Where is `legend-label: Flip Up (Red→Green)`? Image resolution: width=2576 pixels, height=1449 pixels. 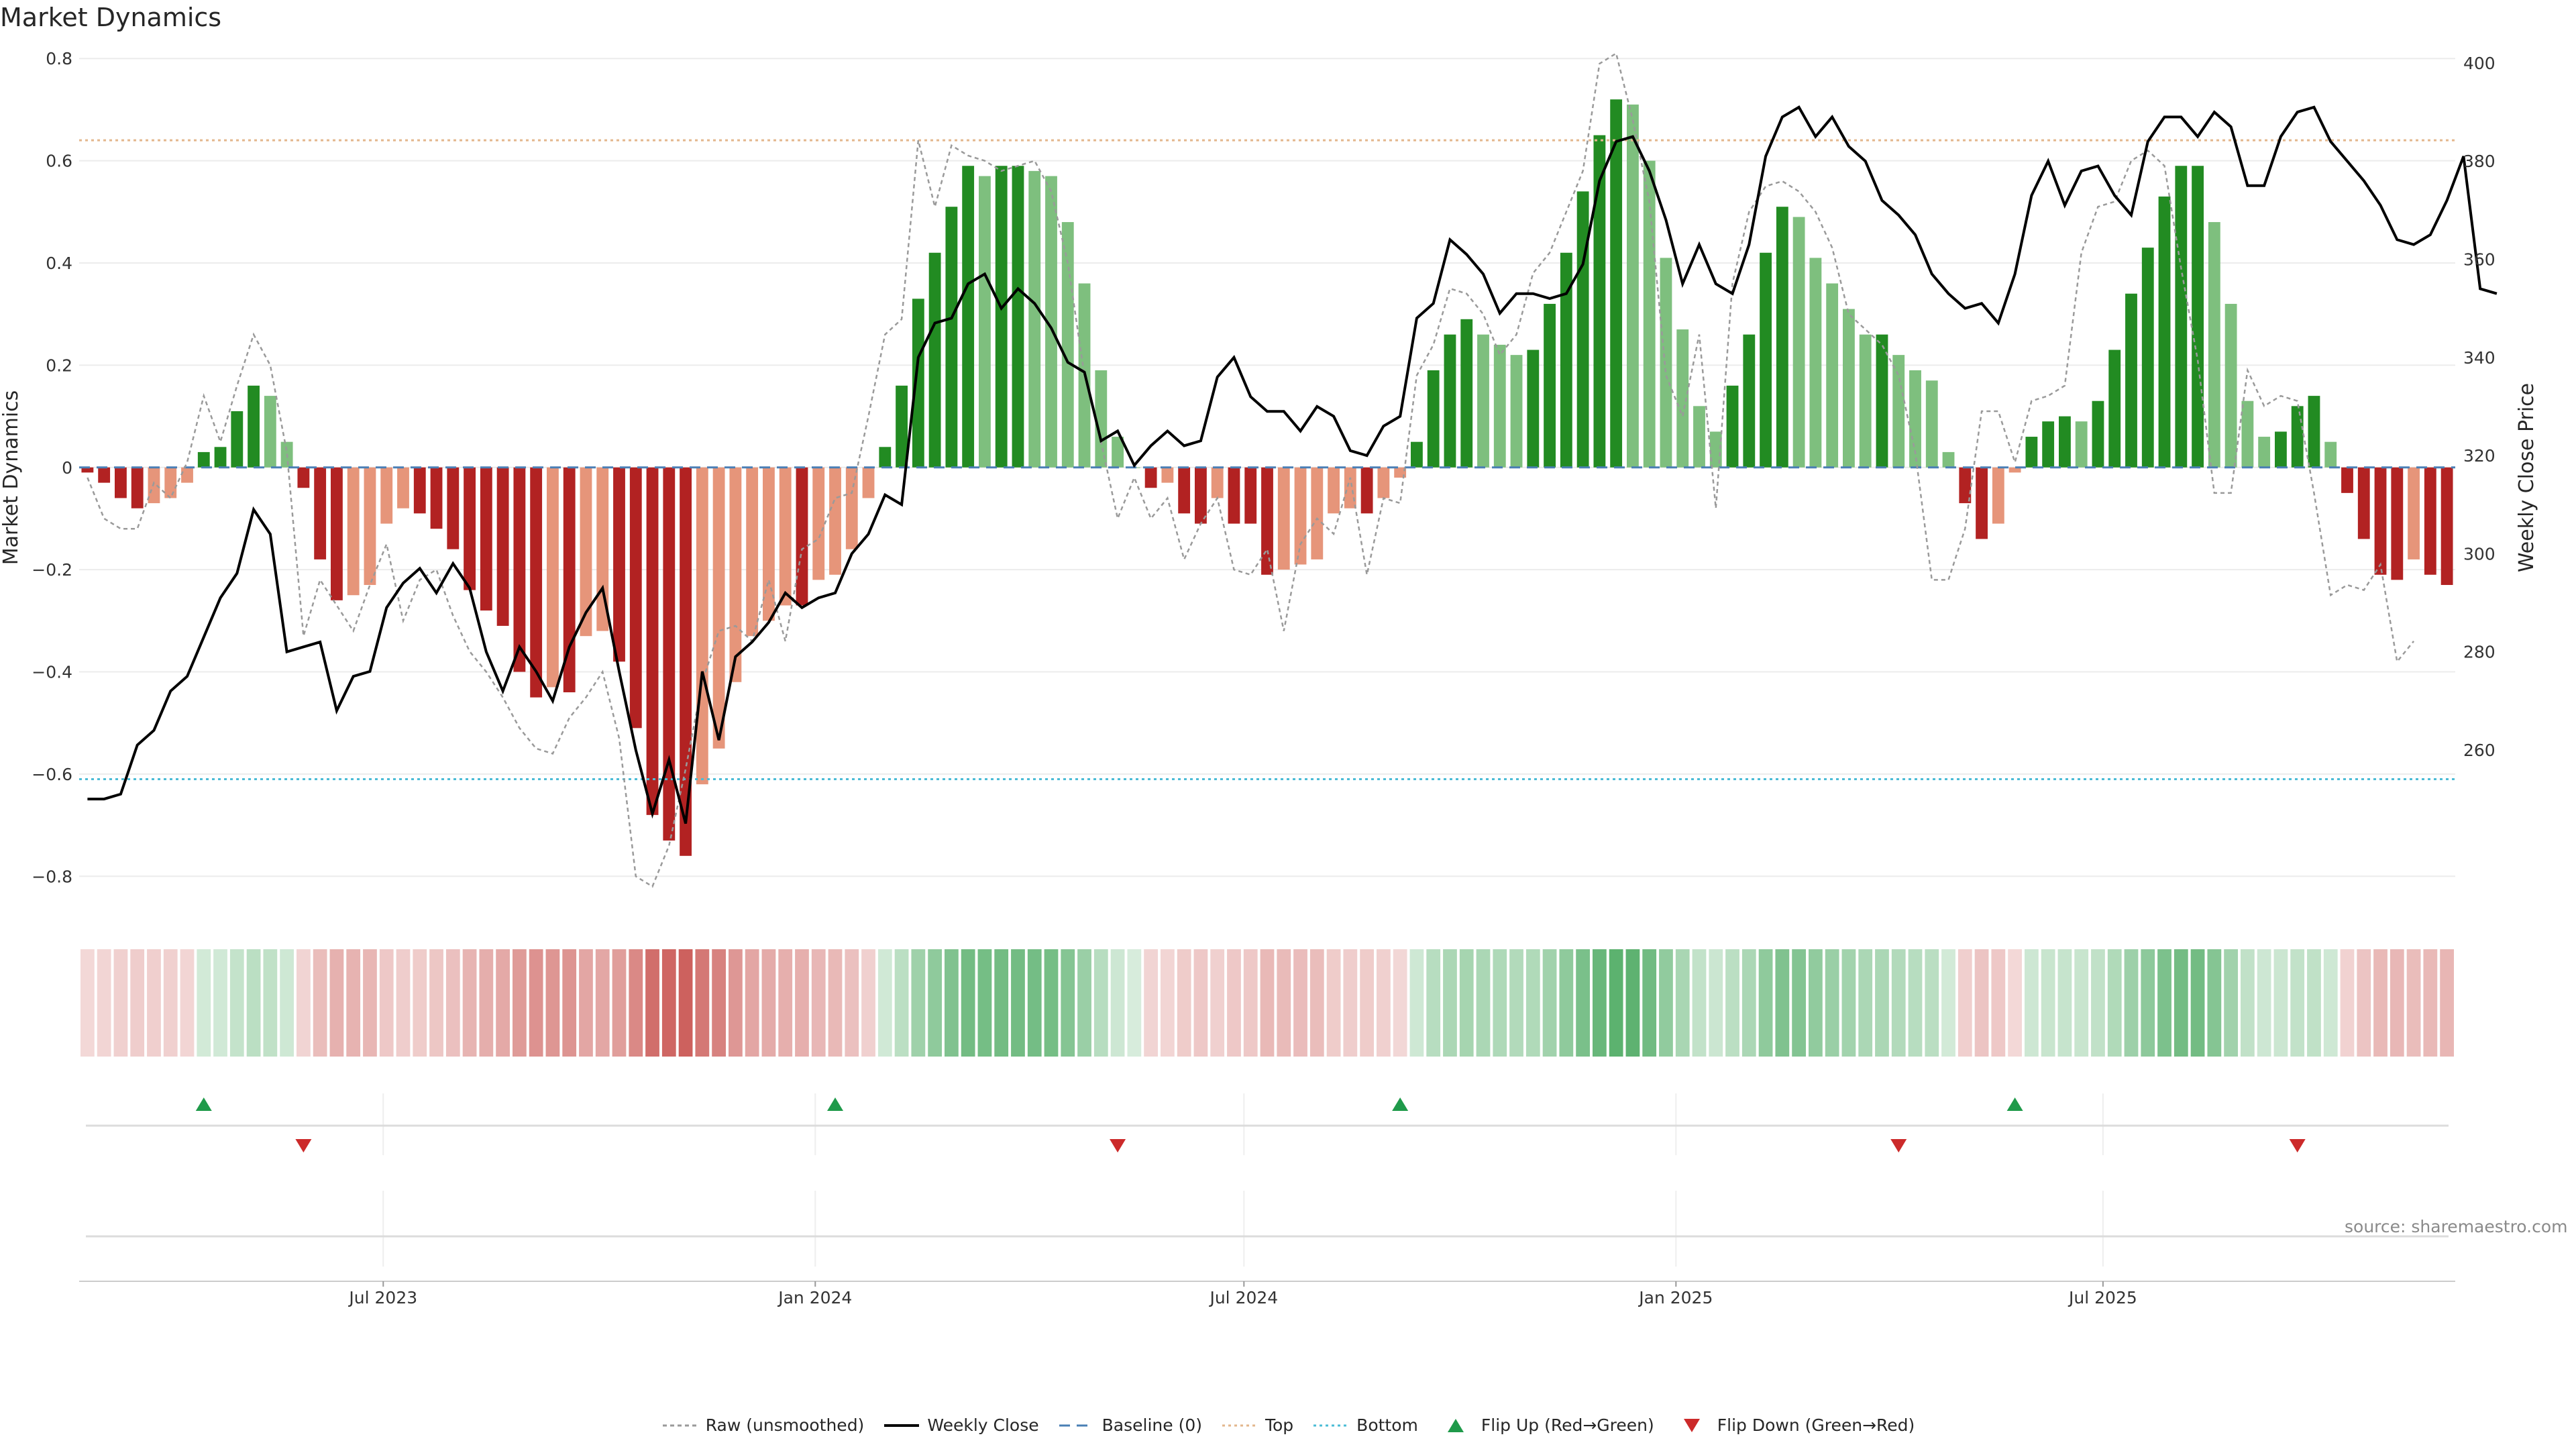 legend-label: Flip Up (Red→Green) is located at coordinates (1567, 1425).